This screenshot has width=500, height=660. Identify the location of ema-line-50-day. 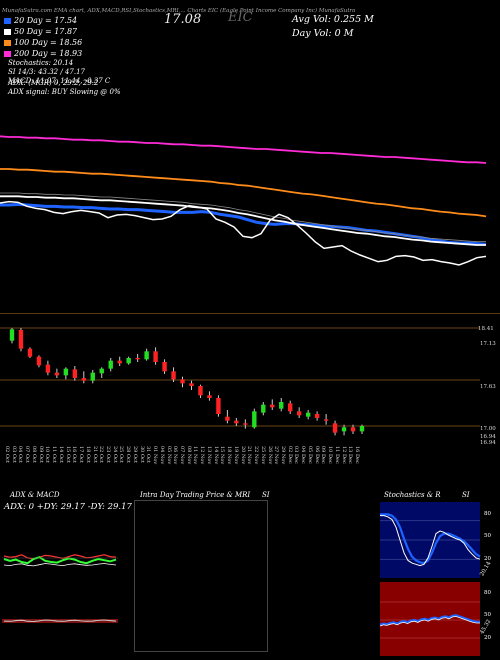
(243, 220).